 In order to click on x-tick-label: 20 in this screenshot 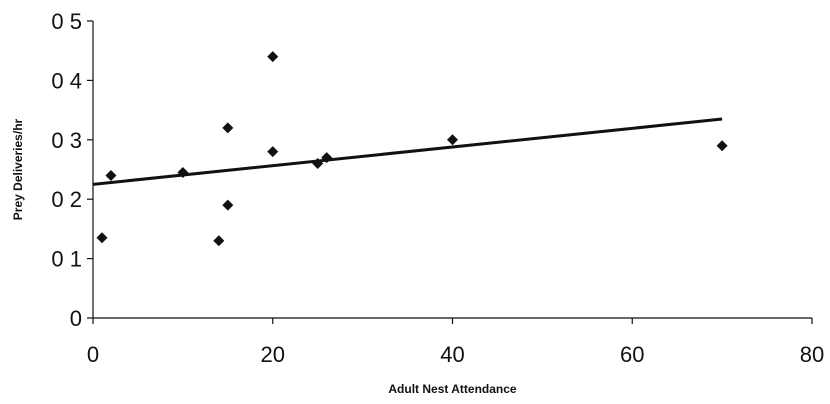, I will do `click(273, 354)`.